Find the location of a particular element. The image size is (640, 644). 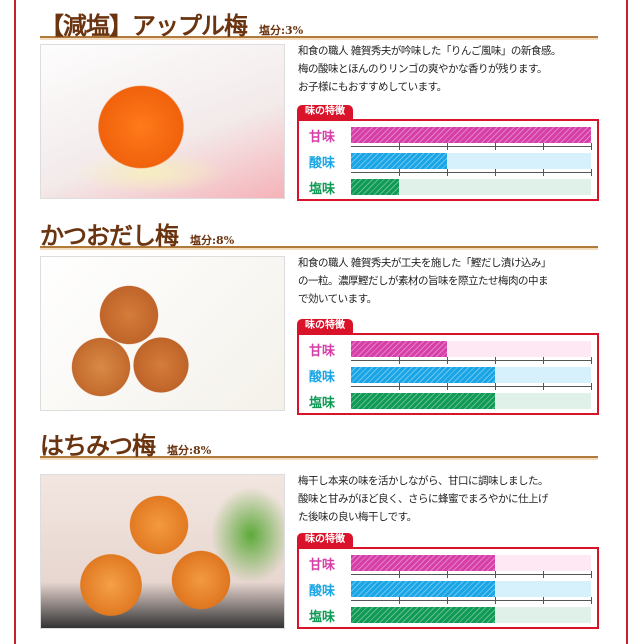

description-line: た後味の良い梅干しです。 is located at coordinates (357, 517).